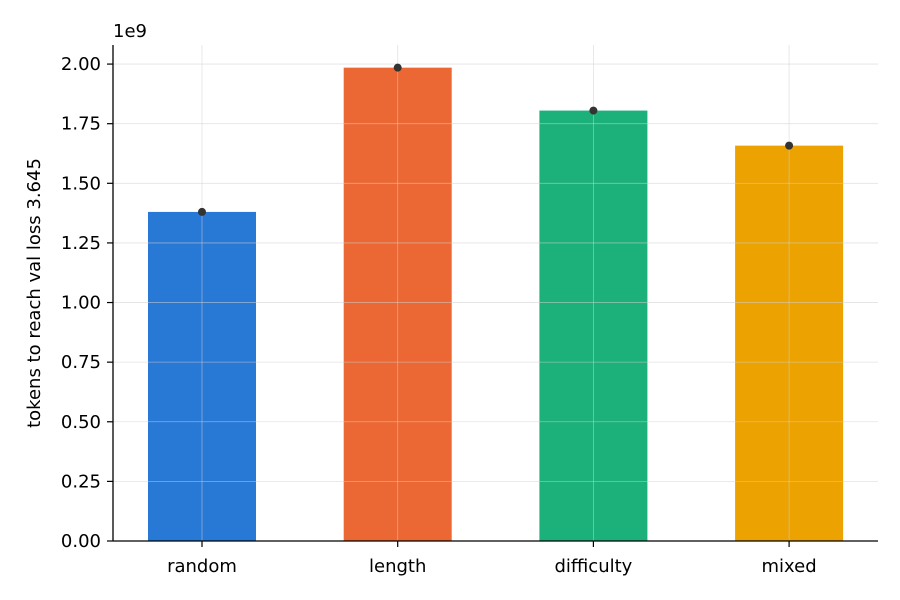 The image size is (900, 600). I want to click on point-difficulty, so click(593, 110).